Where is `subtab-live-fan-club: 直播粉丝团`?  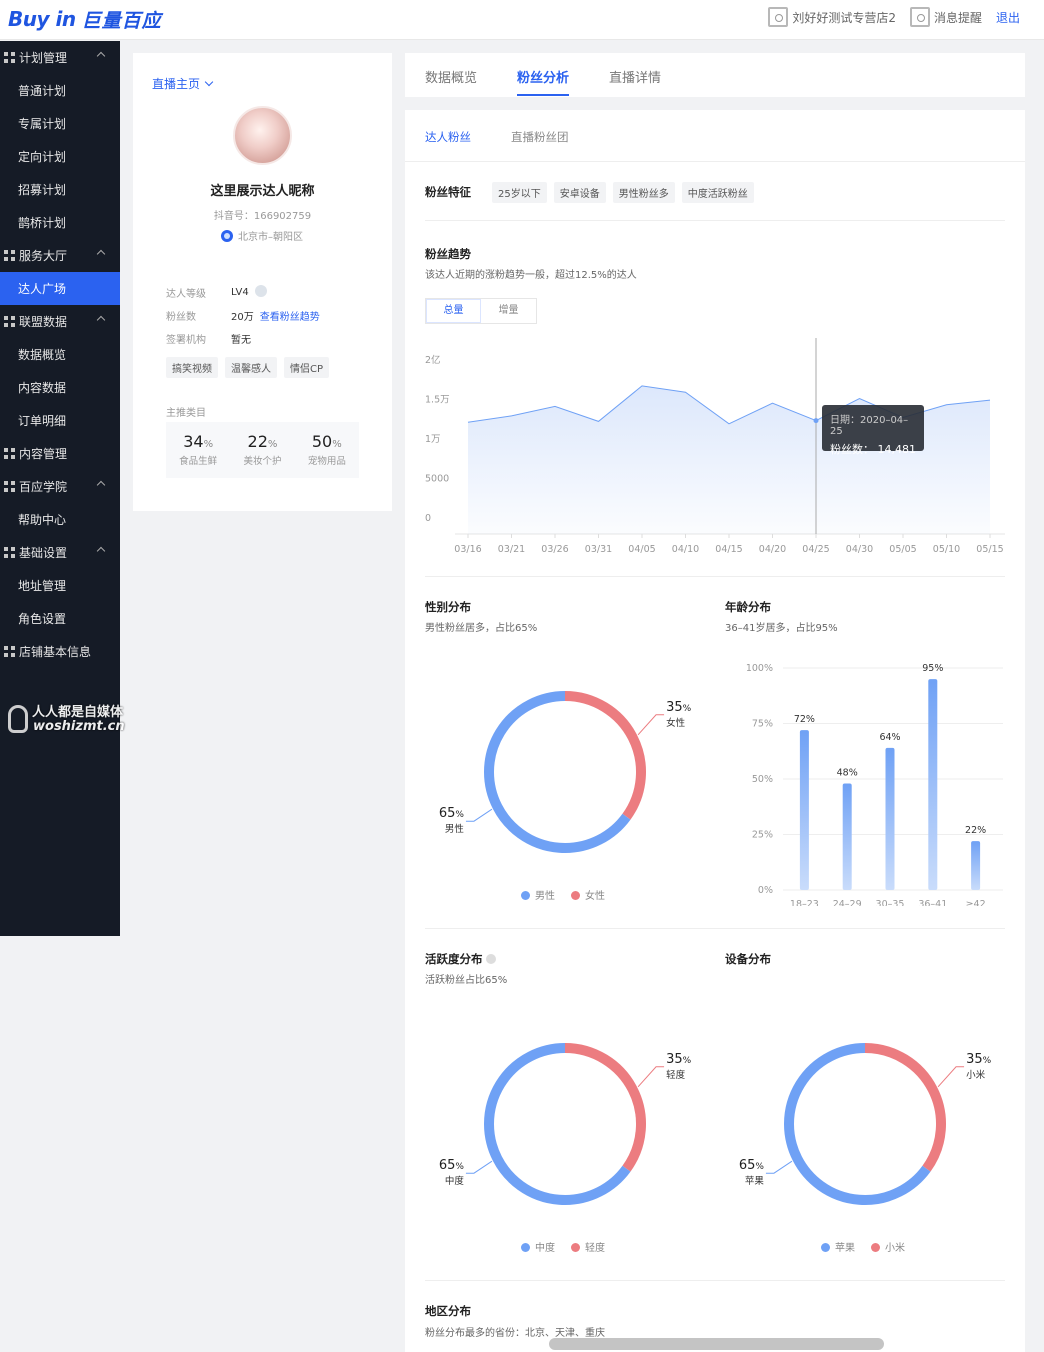
subtab-live-fan-club: 直播粉丝团 is located at coordinates (540, 137).